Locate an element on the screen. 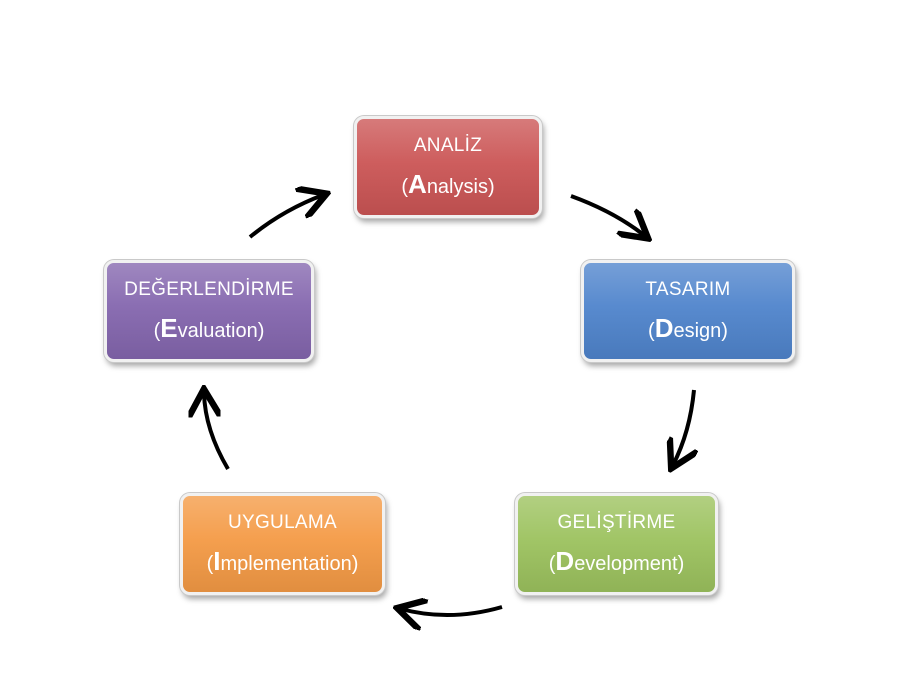  node-development-rest: evelopment is located at coordinates (626, 563).